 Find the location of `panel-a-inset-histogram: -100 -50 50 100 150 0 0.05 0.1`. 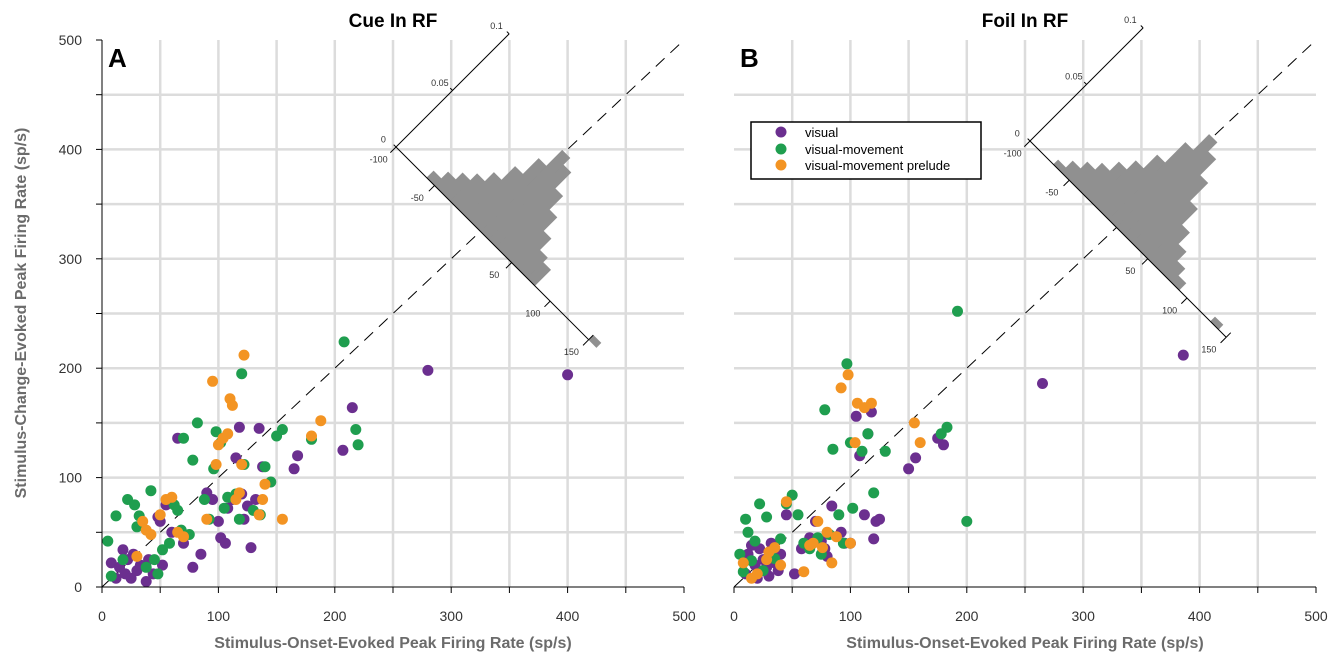

panel-a-inset-histogram: -100 -50 50 100 150 0 0.05 0.1 is located at coordinates (486, 189).